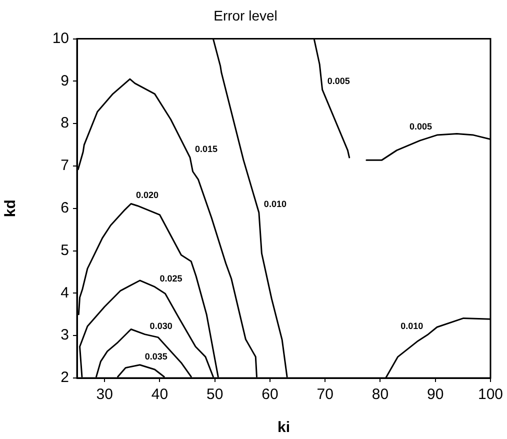 Image resolution: width=507 pixels, height=439 pixels. What do you see at coordinates (64, 377) in the screenshot?
I see `y-tick-label: 2` at bounding box center [64, 377].